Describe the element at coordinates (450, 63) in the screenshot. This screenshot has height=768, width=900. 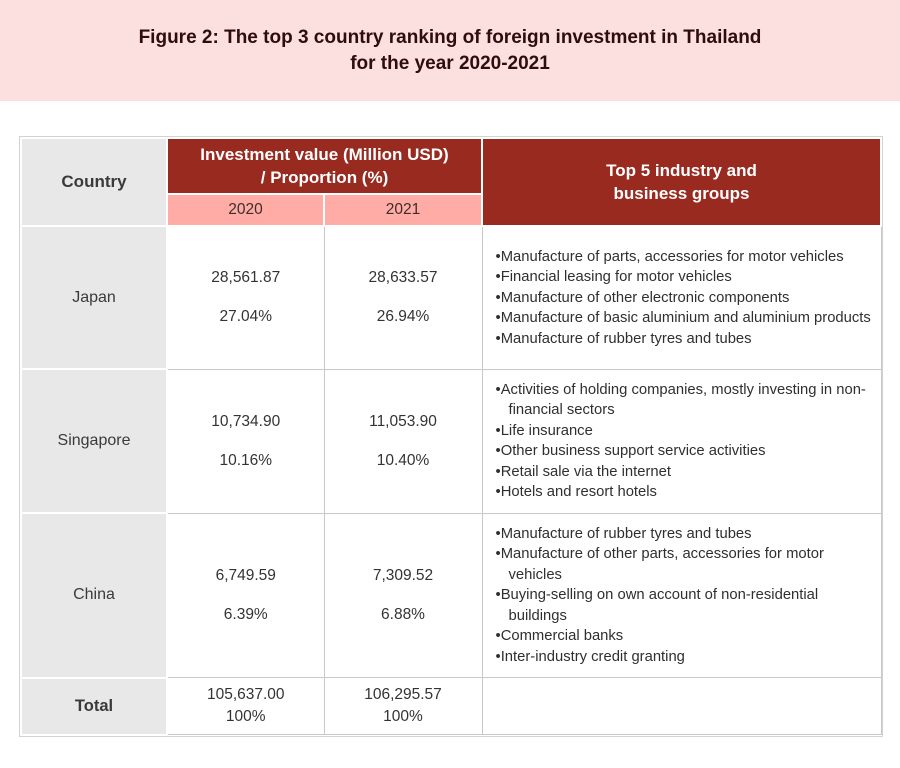
I see `figure-title-line2: for the year 2020-2021` at that location.